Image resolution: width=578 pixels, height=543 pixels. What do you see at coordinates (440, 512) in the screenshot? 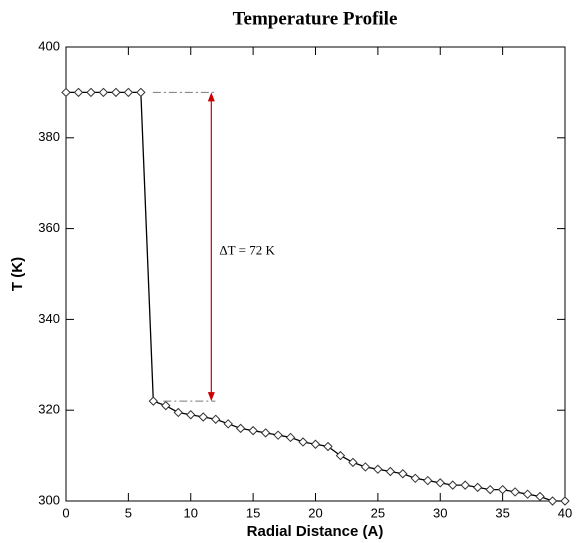
I see `x-tick-label: 30` at bounding box center [440, 512].